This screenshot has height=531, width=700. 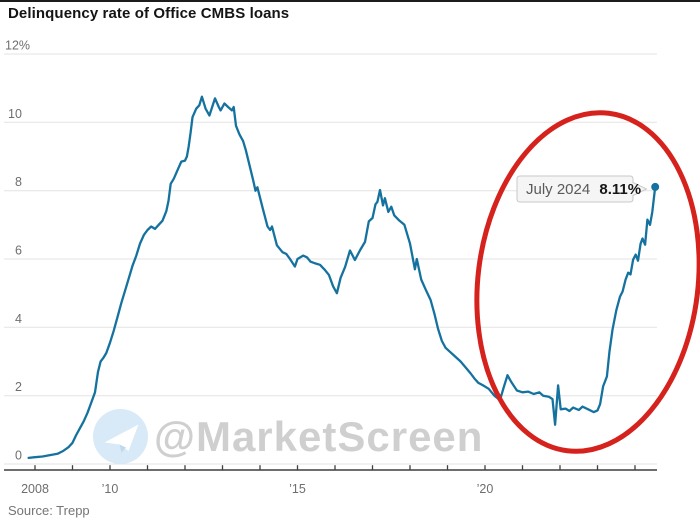 I want to click on data-label-tooltip: July 2024 8.11%, so click(x=582, y=189).